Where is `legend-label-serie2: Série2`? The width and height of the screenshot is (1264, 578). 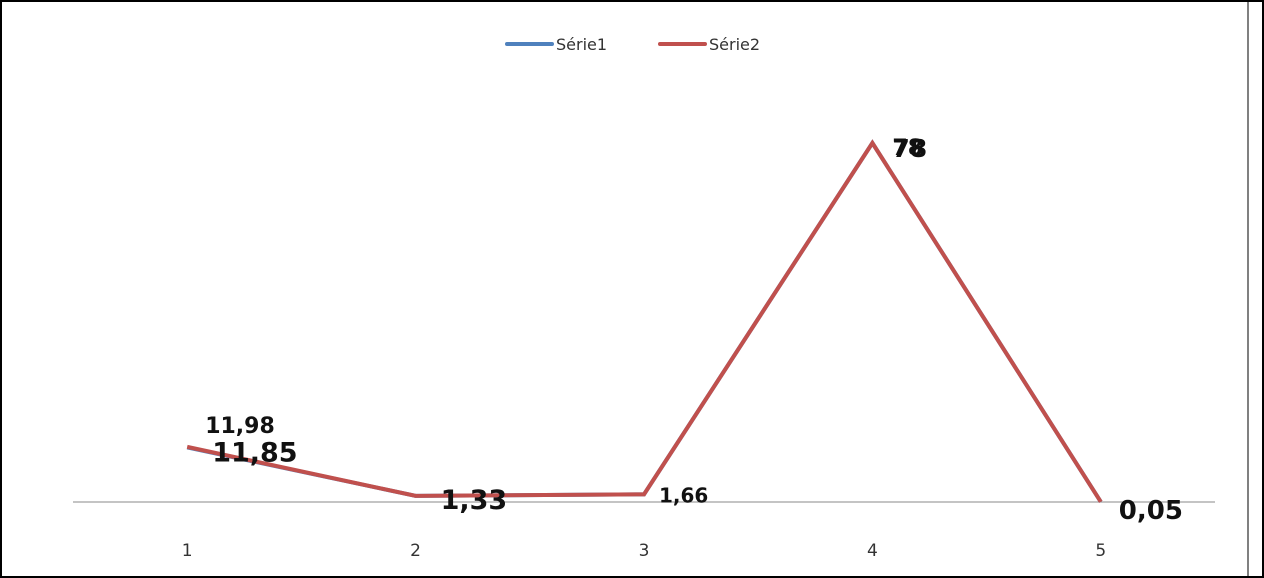
legend-label-serie2: Série2 is located at coordinates (734, 44).